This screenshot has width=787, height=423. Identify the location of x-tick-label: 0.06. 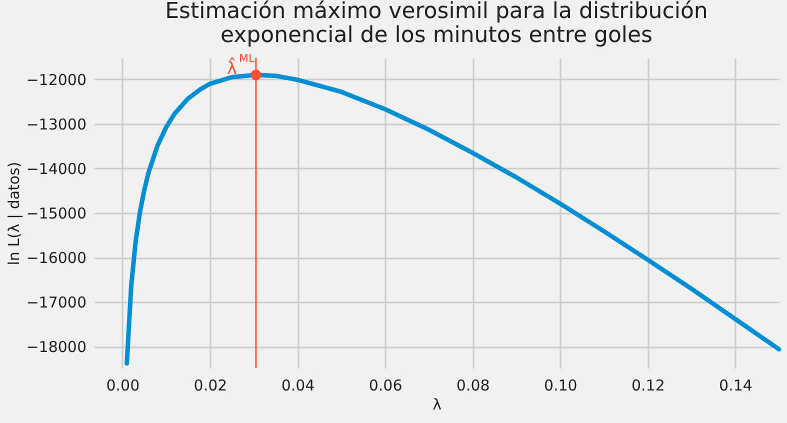
(385, 385).